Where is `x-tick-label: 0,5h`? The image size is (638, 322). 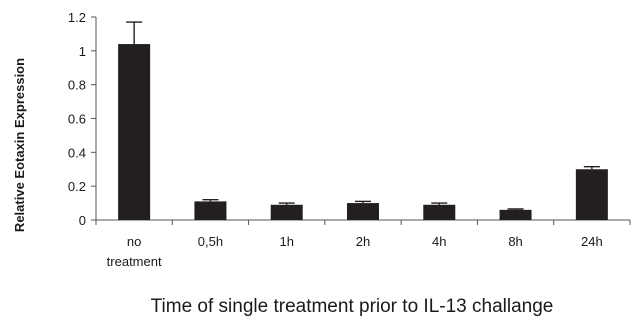 x-tick-label: 0,5h is located at coordinates (210, 241).